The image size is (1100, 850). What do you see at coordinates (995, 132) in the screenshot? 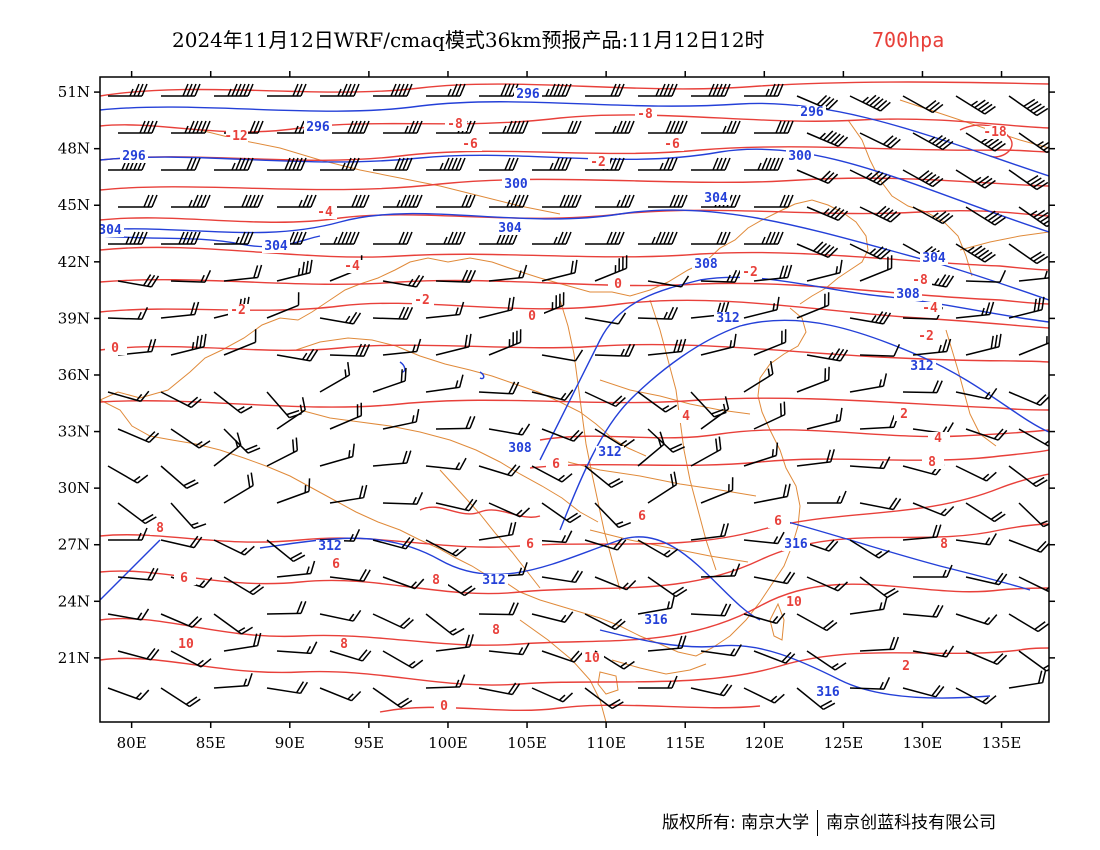
I see `temperature-contour-label: -18` at bounding box center [995, 132].